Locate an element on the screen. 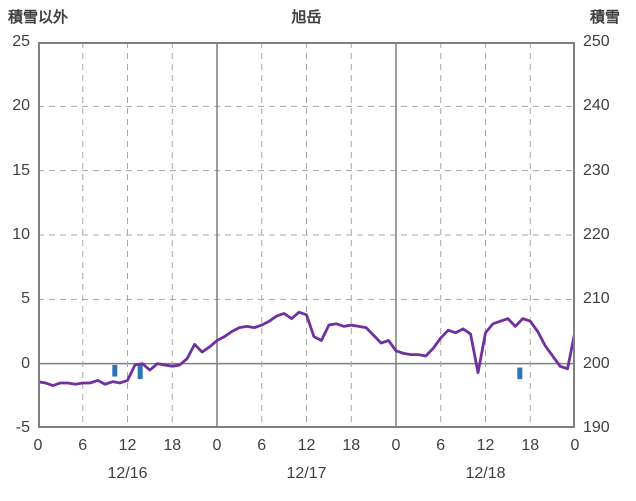 The height and width of the screenshot is (501, 636). right-axis-title: 積雪 is located at coordinates (604, 17).